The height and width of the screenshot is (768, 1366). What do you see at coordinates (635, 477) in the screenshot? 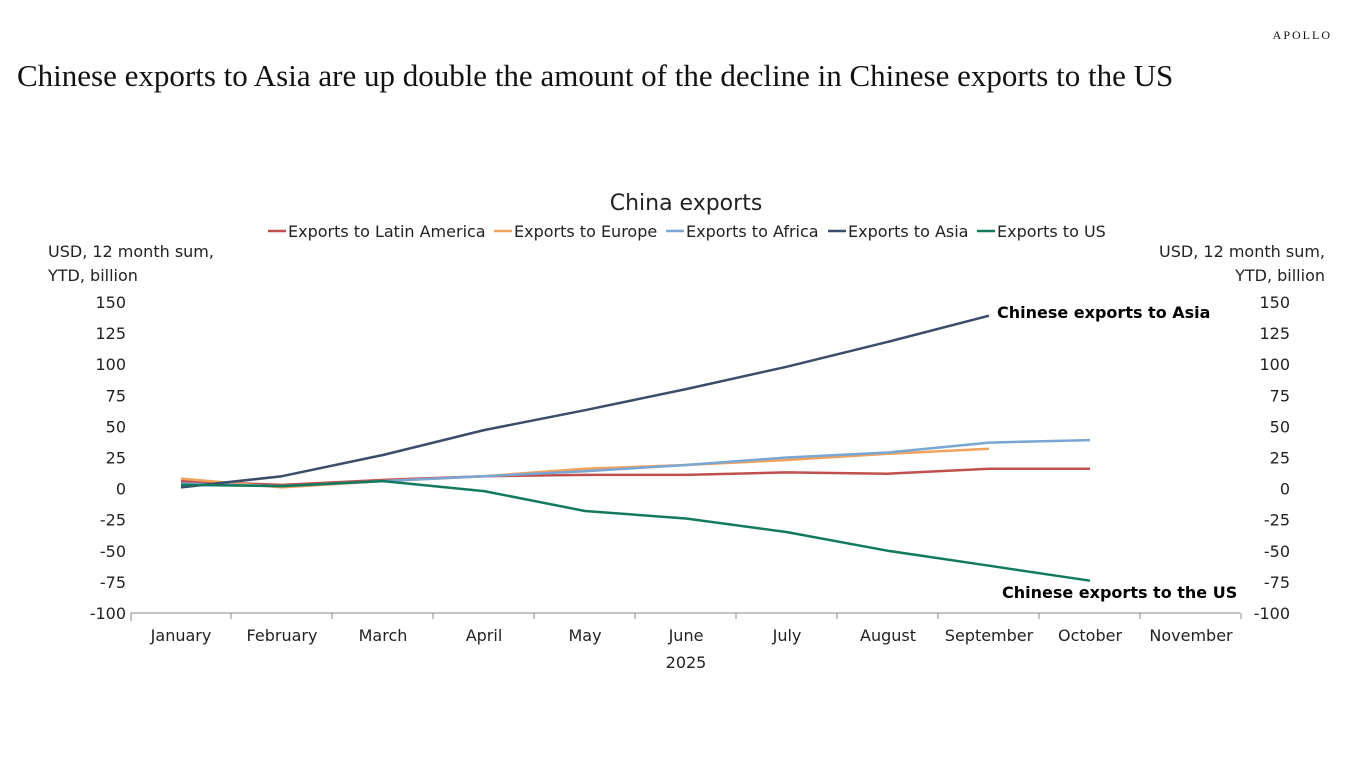
I see `series-line-exports-to-latin-america` at bounding box center [635, 477].